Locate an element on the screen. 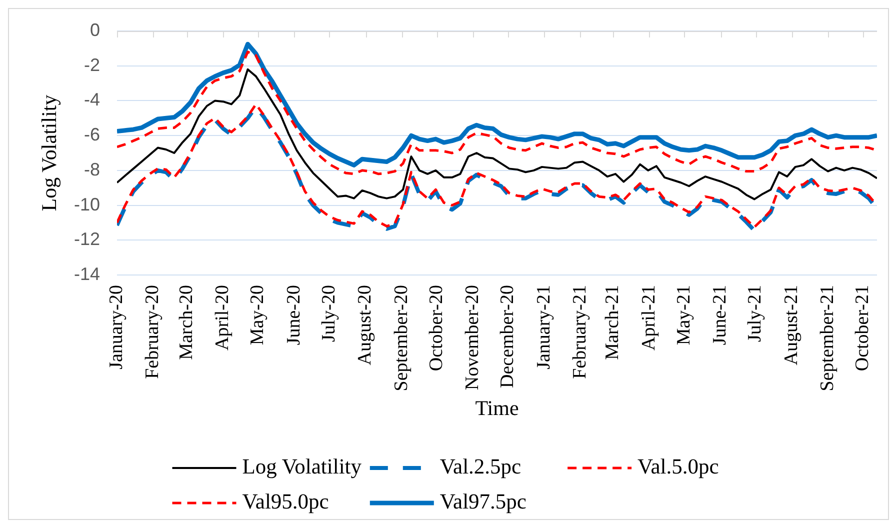 Image resolution: width=891 pixels, height=527 pixels. x-tick-label: January-20 is located at coordinates (116, 327).